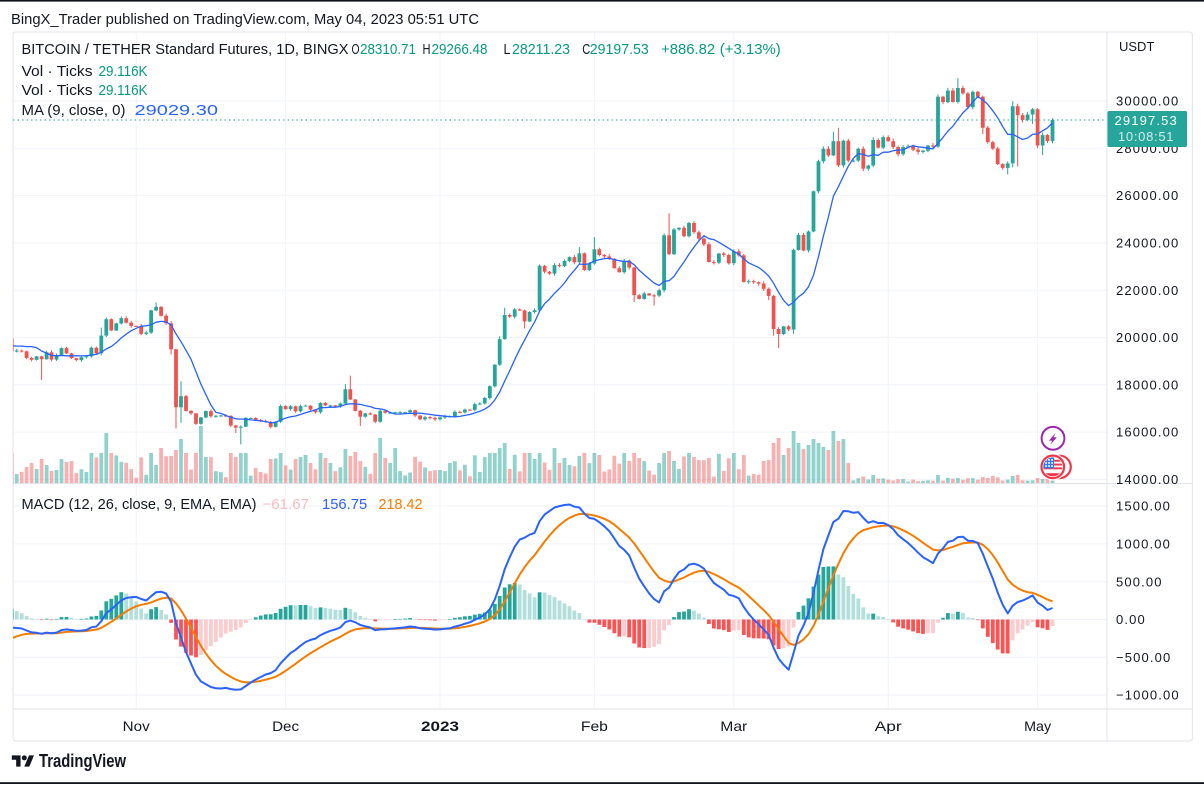 This screenshot has height=789, width=1204. Describe the element at coordinates (1147, 479) in the screenshot. I see `svg-text: 14000.00` at that location.